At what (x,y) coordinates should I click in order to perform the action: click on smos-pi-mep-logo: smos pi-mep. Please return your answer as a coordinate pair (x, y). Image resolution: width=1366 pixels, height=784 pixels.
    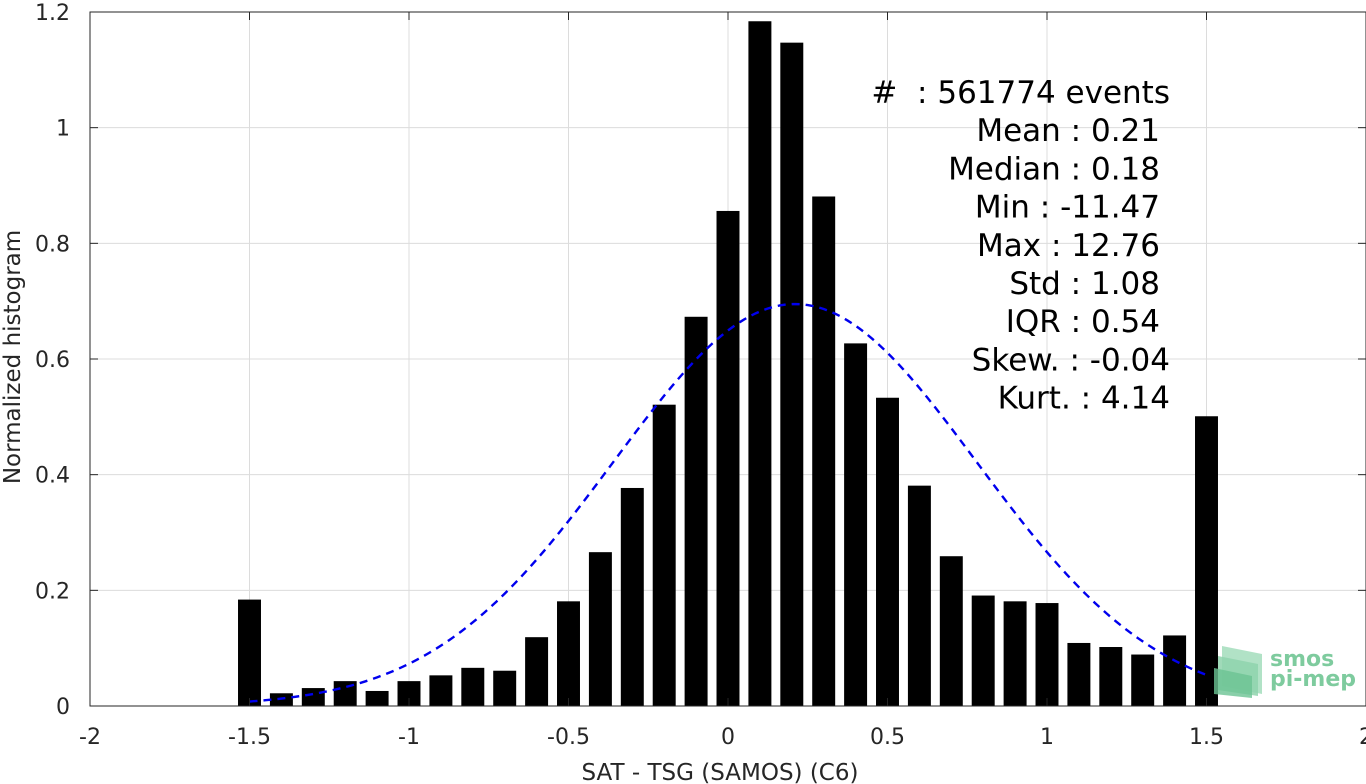
    Looking at the image, I should click on (1285, 672).